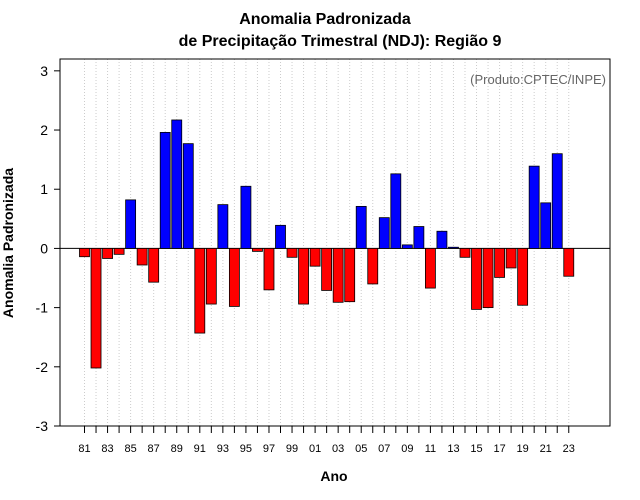 Image resolution: width=640 pixels, height=500 pixels. I want to click on y-axis-title: Anomalia Padronizada, so click(8, 243).